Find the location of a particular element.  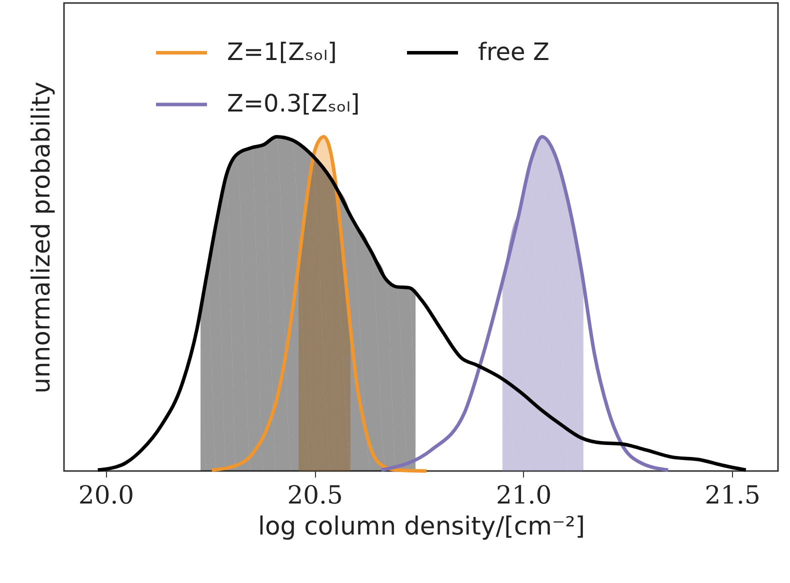

x-tick-label: 21.5 is located at coordinates (732, 495).